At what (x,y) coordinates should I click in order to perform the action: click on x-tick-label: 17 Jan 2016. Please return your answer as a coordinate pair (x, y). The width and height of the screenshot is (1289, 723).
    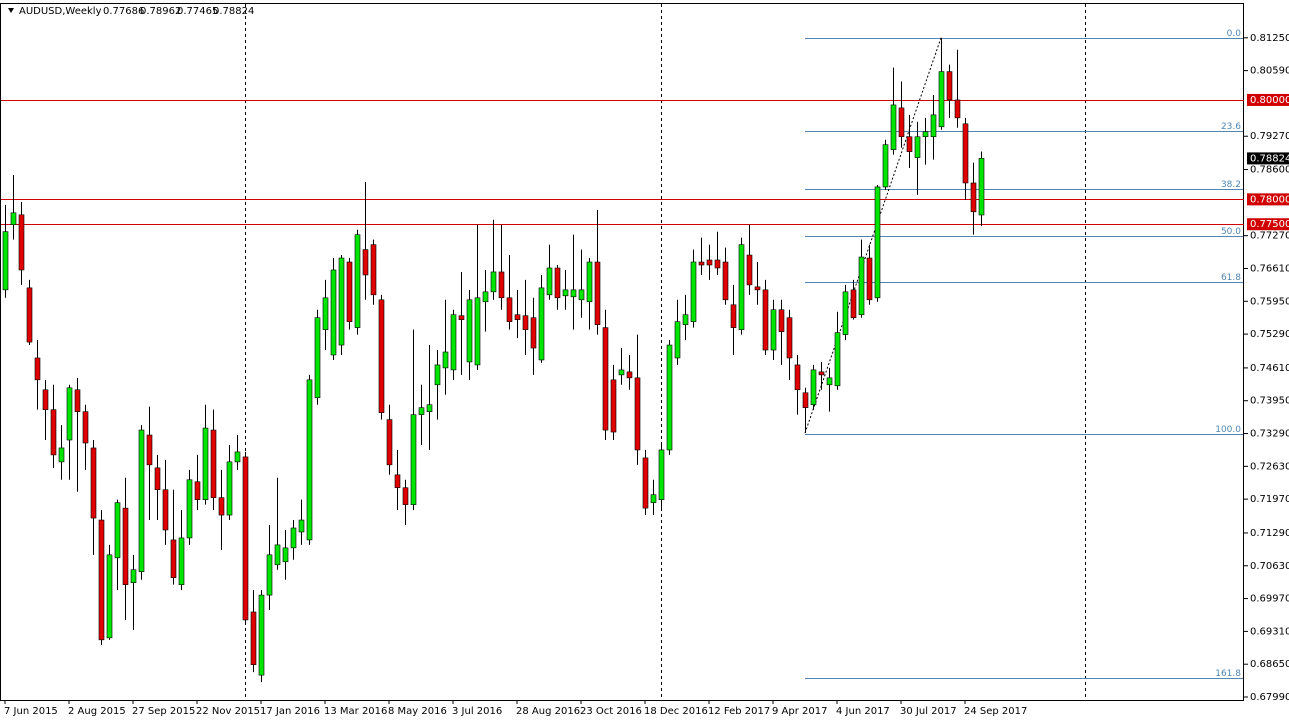
    Looking at the image, I should click on (290, 711).